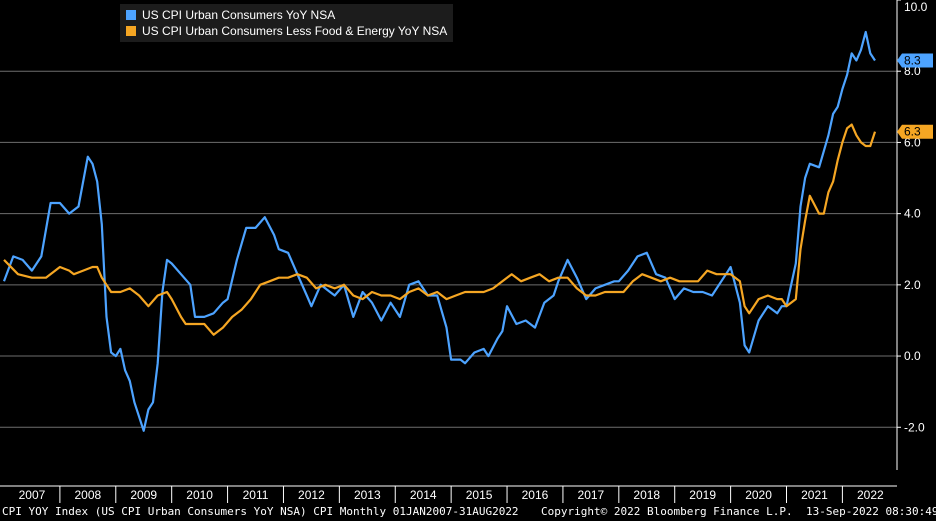 The height and width of the screenshot is (521, 936). Describe the element at coordinates (912, 214) in the screenshot. I see `y-tick-label-3: 4.0` at that location.